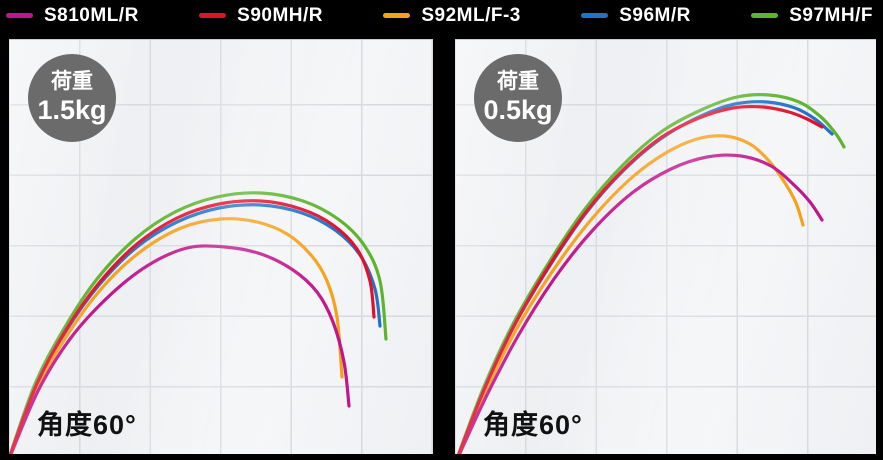 The height and width of the screenshot is (460, 883). I want to click on load-badge: 荷重 1.5kg, so click(72, 98).